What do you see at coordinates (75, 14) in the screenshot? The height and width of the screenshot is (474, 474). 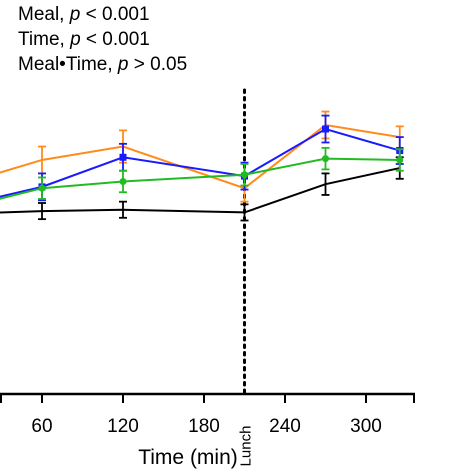 I see `stat-meal-p: p` at bounding box center [75, 14].